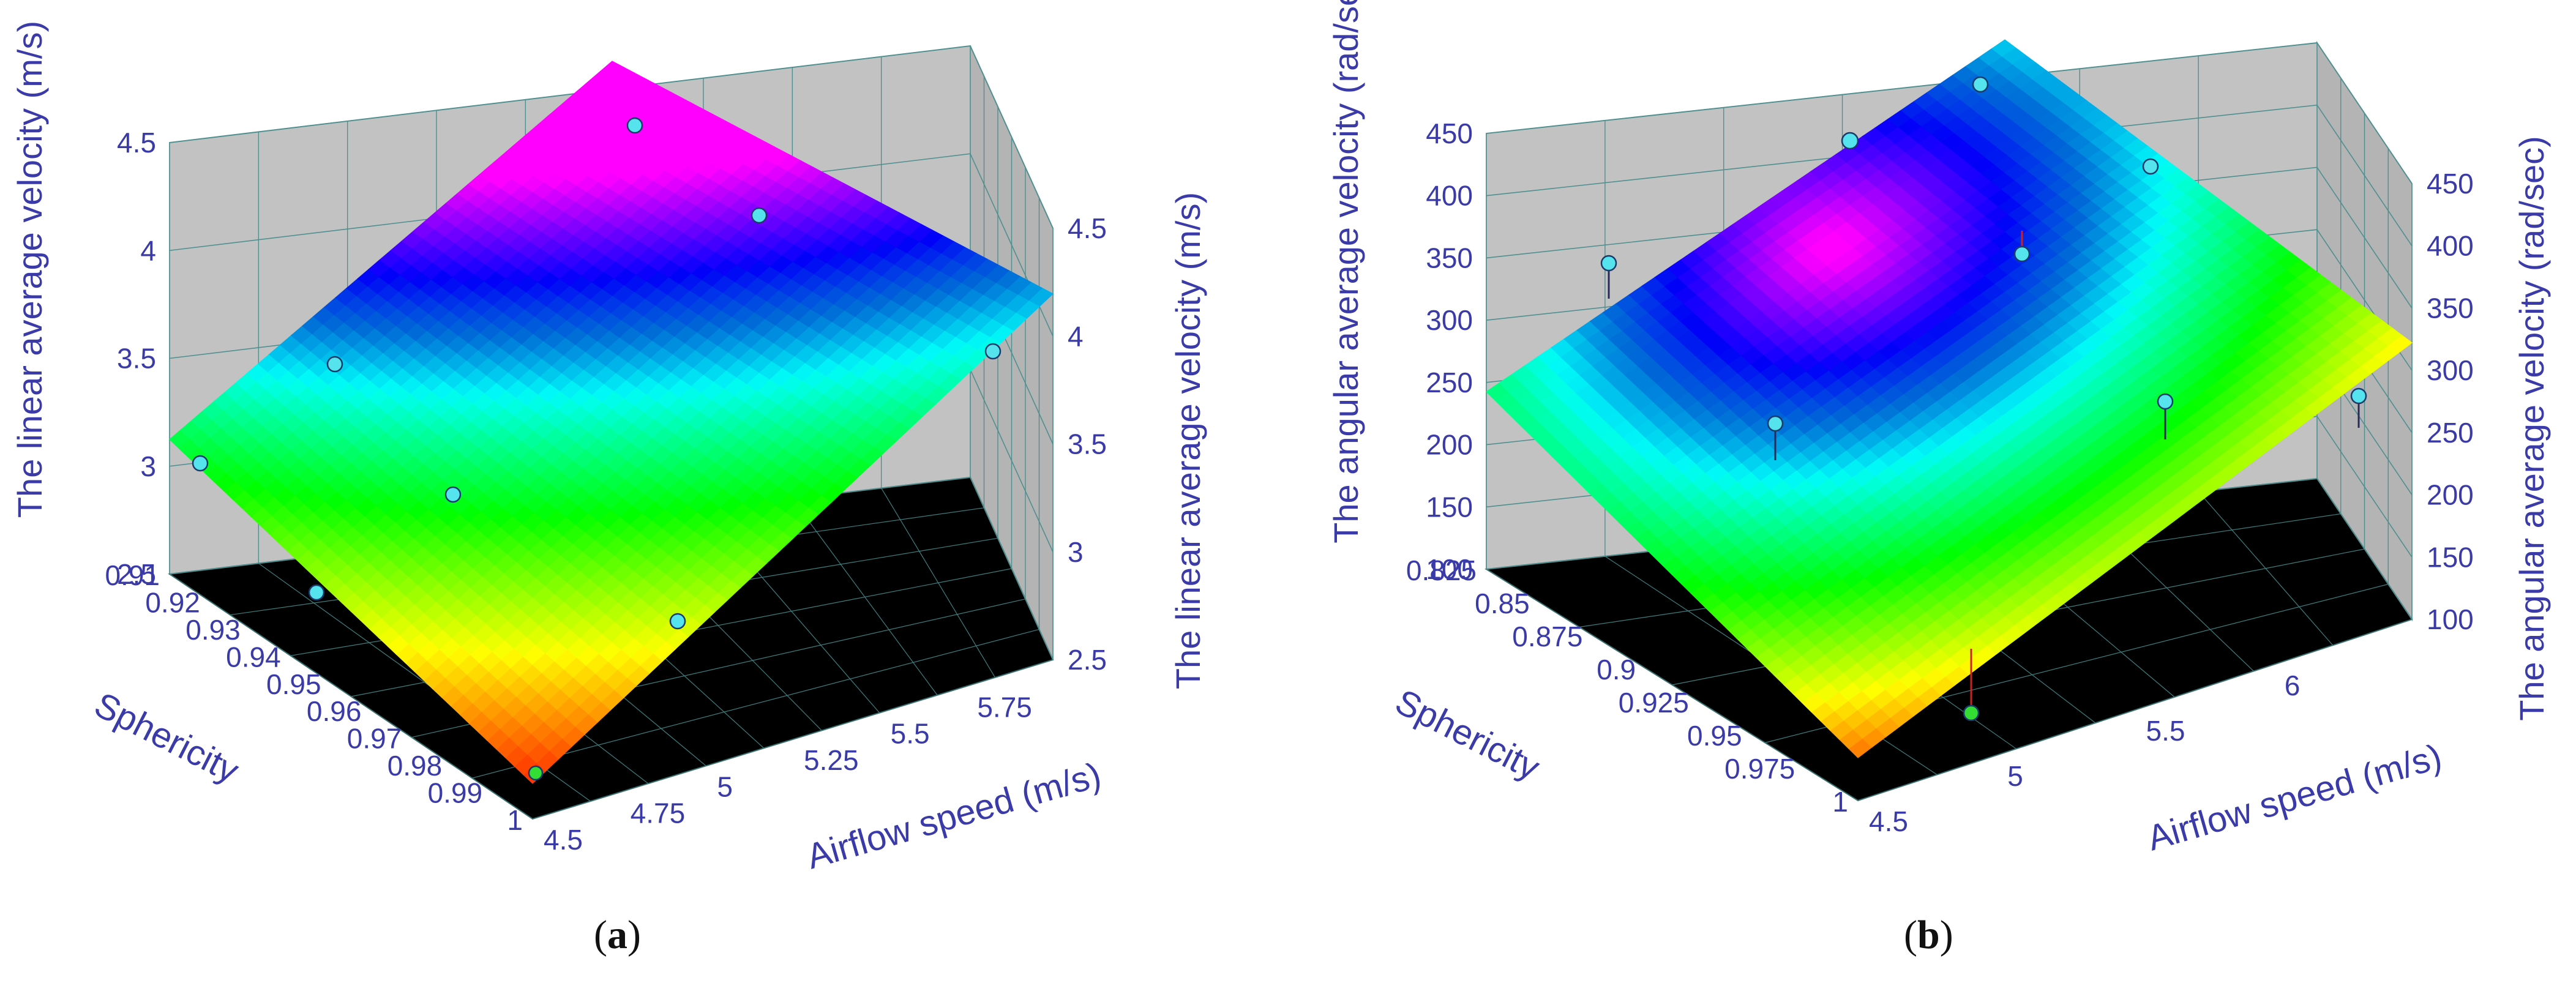  I want to click on z-tick-label-right: 2.5, so click(1088, 660).